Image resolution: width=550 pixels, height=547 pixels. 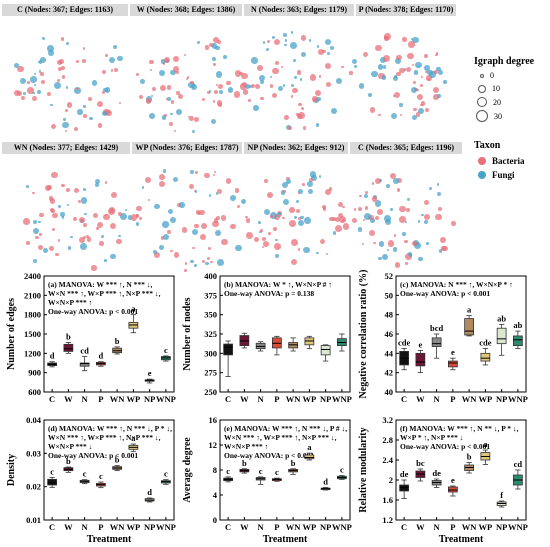 What do you see at coordinates (93, 455) in the screenshot?
I see `panel-annotation: One-way ANOVA: p < 0.001` at bounding box center [93, 455].